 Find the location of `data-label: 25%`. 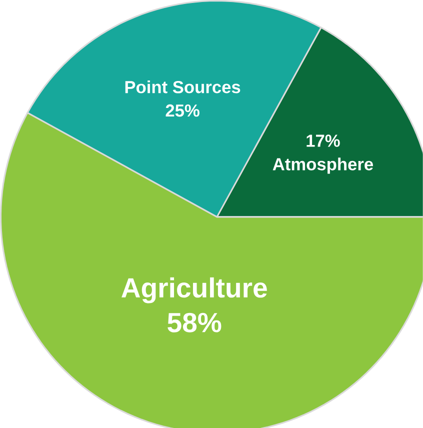

data-label: 25% is located at coordinates (183, 110).